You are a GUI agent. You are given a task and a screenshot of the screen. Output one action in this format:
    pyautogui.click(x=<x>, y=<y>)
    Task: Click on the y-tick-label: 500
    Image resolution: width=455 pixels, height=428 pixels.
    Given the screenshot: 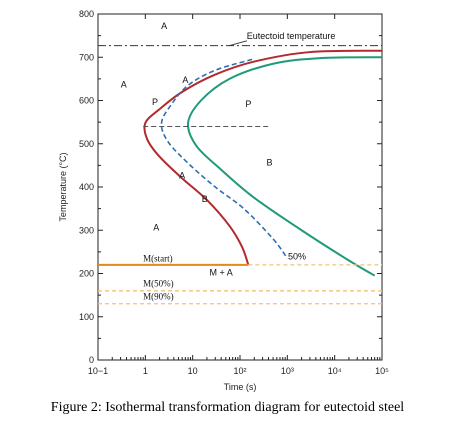 What is the action you would take?
    pyautogui.click(x=86, y=144)
    